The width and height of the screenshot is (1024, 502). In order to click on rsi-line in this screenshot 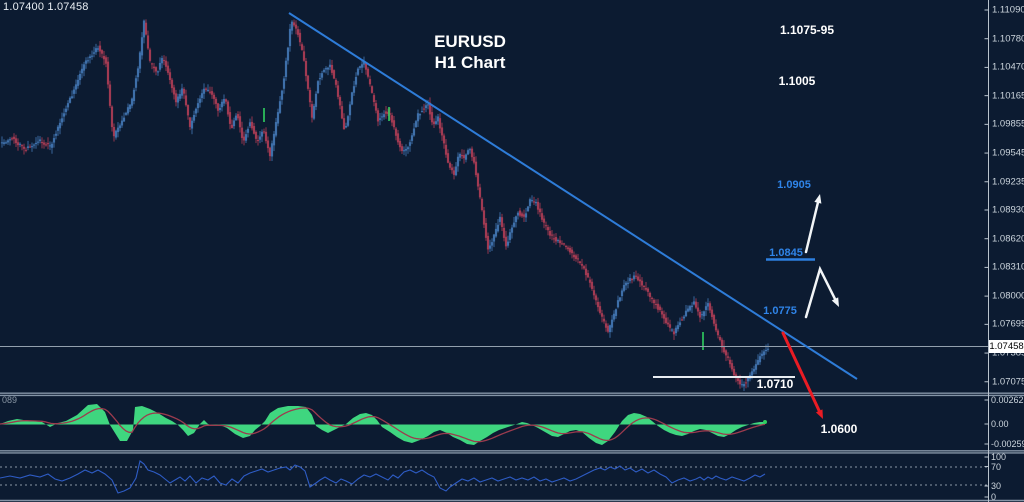, I will do `click(383, 477)`.